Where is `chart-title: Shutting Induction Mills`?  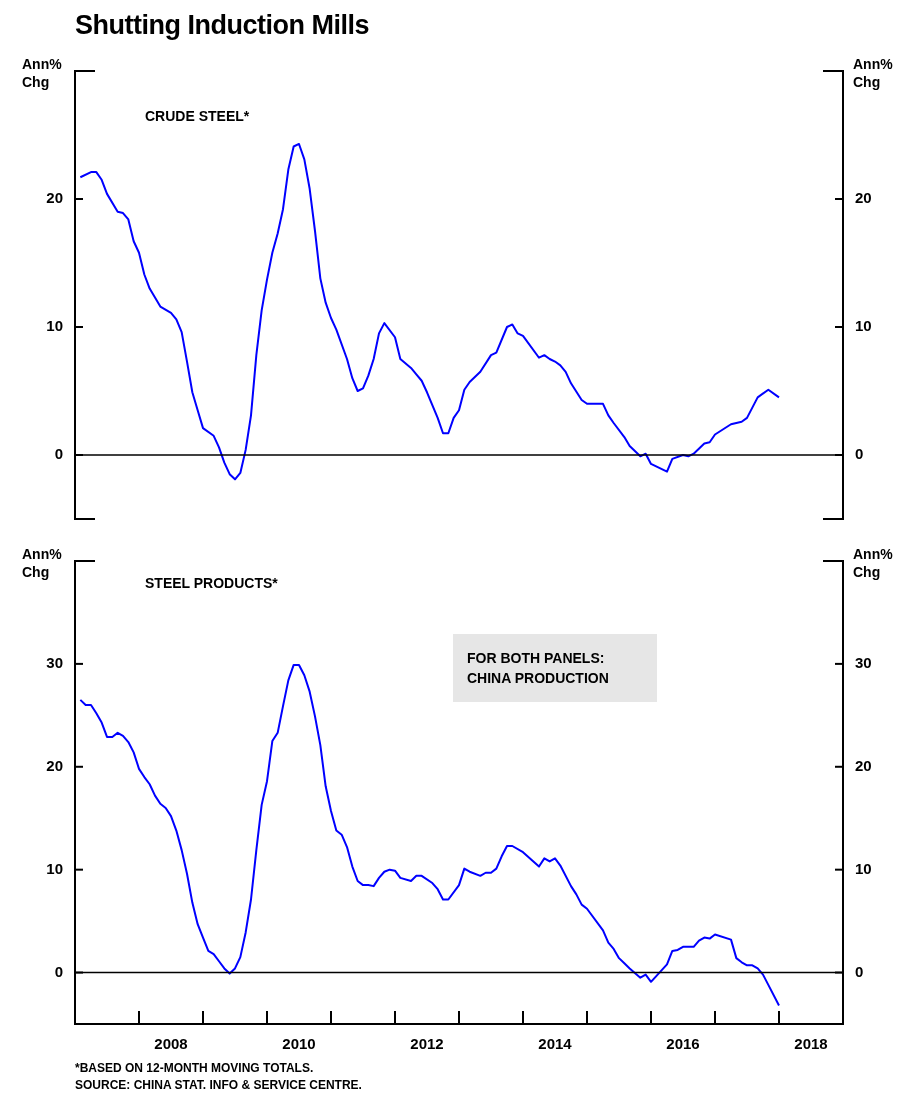
chart-title: Shutting Induction Mills is located at coordinates (222, 25).